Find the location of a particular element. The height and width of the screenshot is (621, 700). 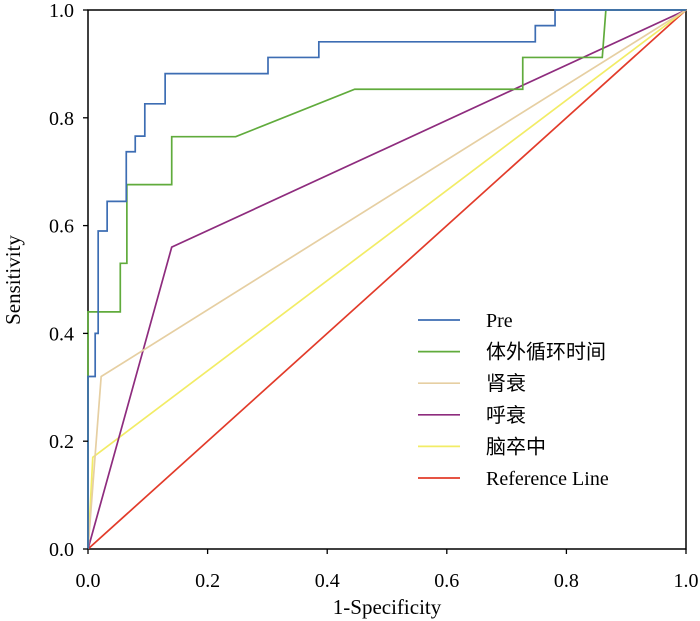

y-tick-label: 1.0 is located at coordinates (61, 11).